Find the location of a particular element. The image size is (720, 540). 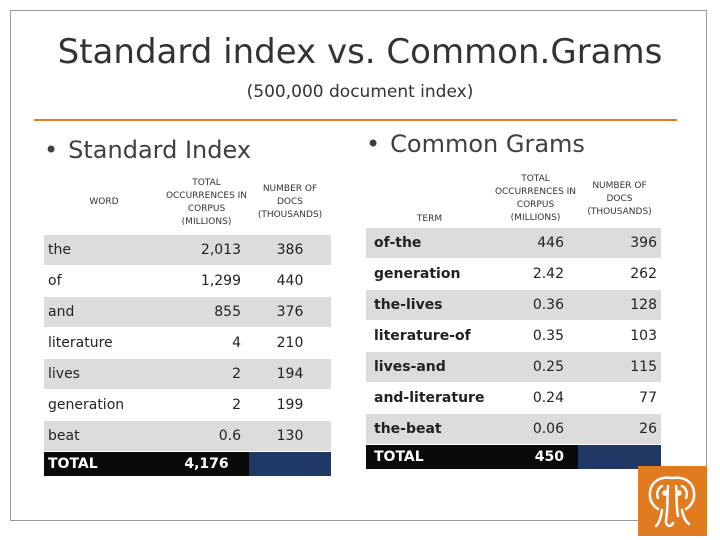

docs-cell: 26 is located at coordinates (619, 429).